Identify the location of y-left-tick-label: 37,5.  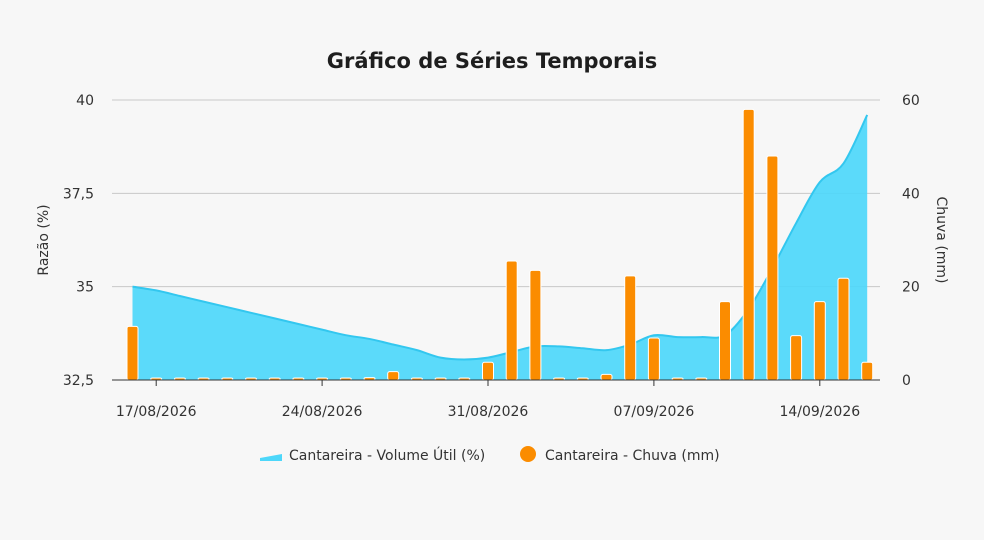
(78, 194).